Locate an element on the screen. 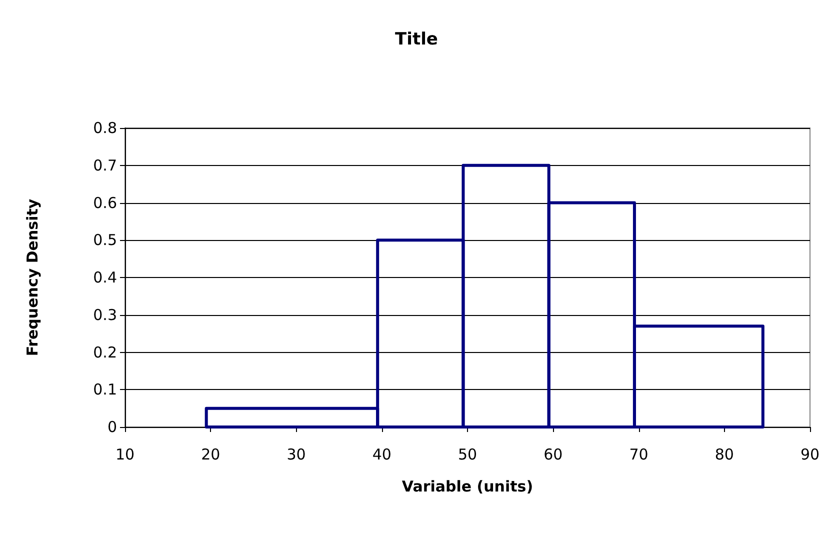  y-tick-label: 0.8 is located at coordinates (105, 128).